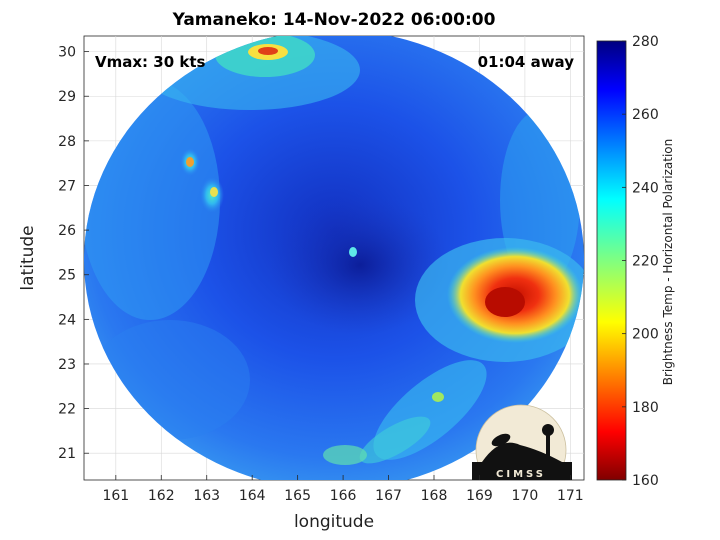  Describe the element at coordinates (434, 496) in the screenshot. I see `x-tick-label: 168` at that location.